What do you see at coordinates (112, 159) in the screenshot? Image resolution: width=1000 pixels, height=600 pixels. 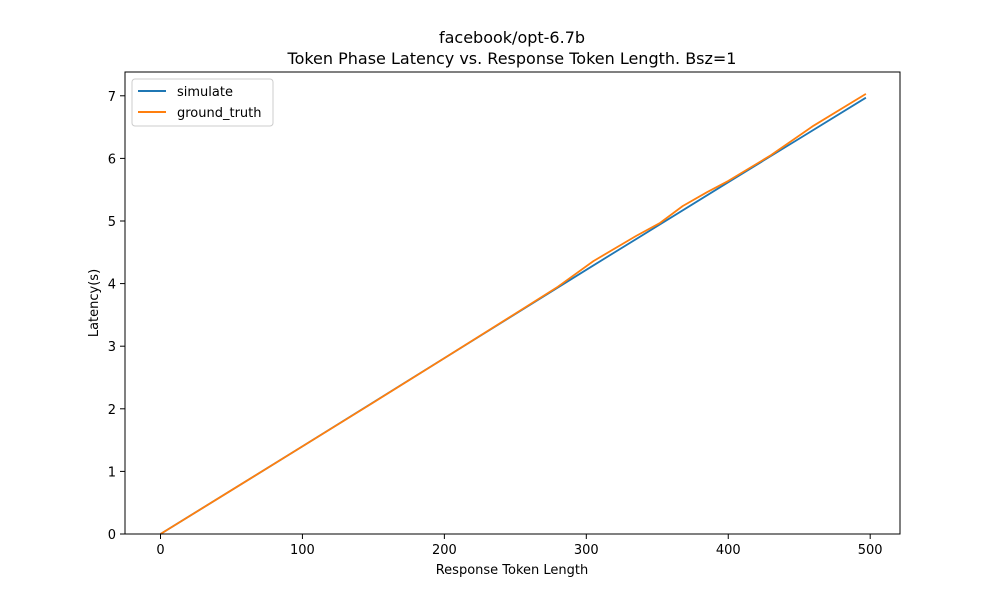 I see `y-tick-label: 6` at bounding box center [112, 159].